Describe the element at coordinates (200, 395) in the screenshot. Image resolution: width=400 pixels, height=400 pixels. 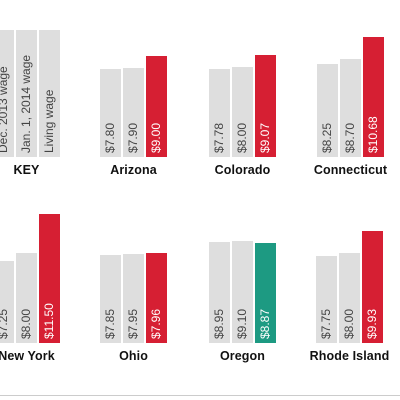
I see `bottom-rule` at that location.